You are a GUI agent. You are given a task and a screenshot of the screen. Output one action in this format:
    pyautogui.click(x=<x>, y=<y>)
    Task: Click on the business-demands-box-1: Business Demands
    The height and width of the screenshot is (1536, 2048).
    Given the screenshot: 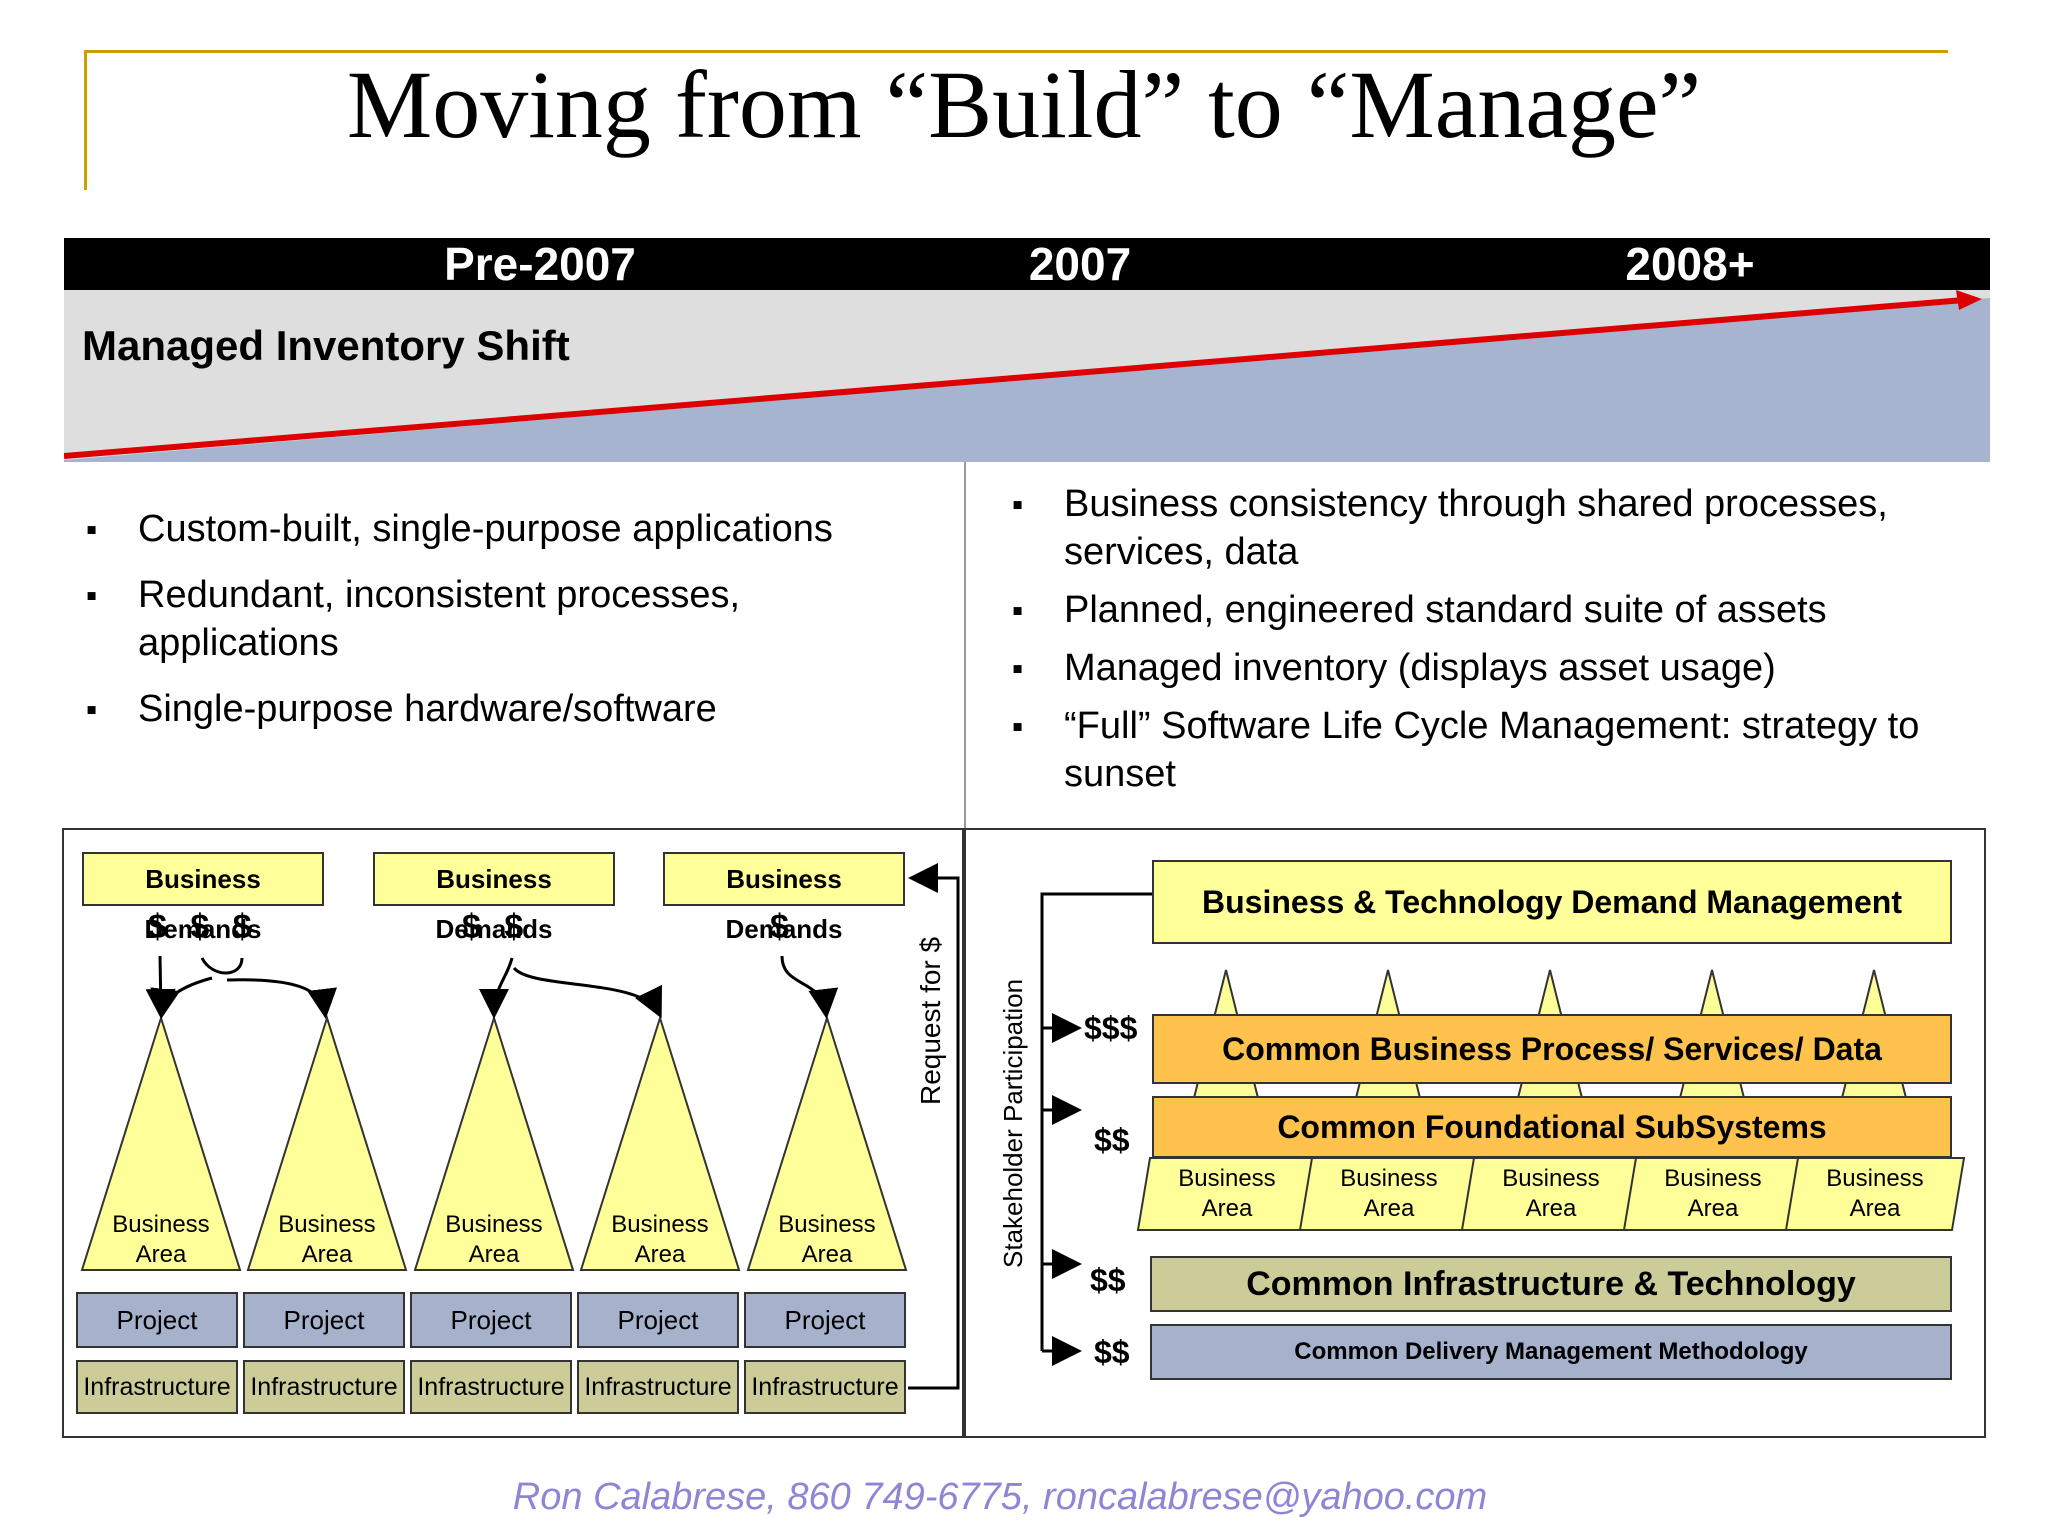 What is the action you would take?
    pyautogui.click(x=203, y=898)
    